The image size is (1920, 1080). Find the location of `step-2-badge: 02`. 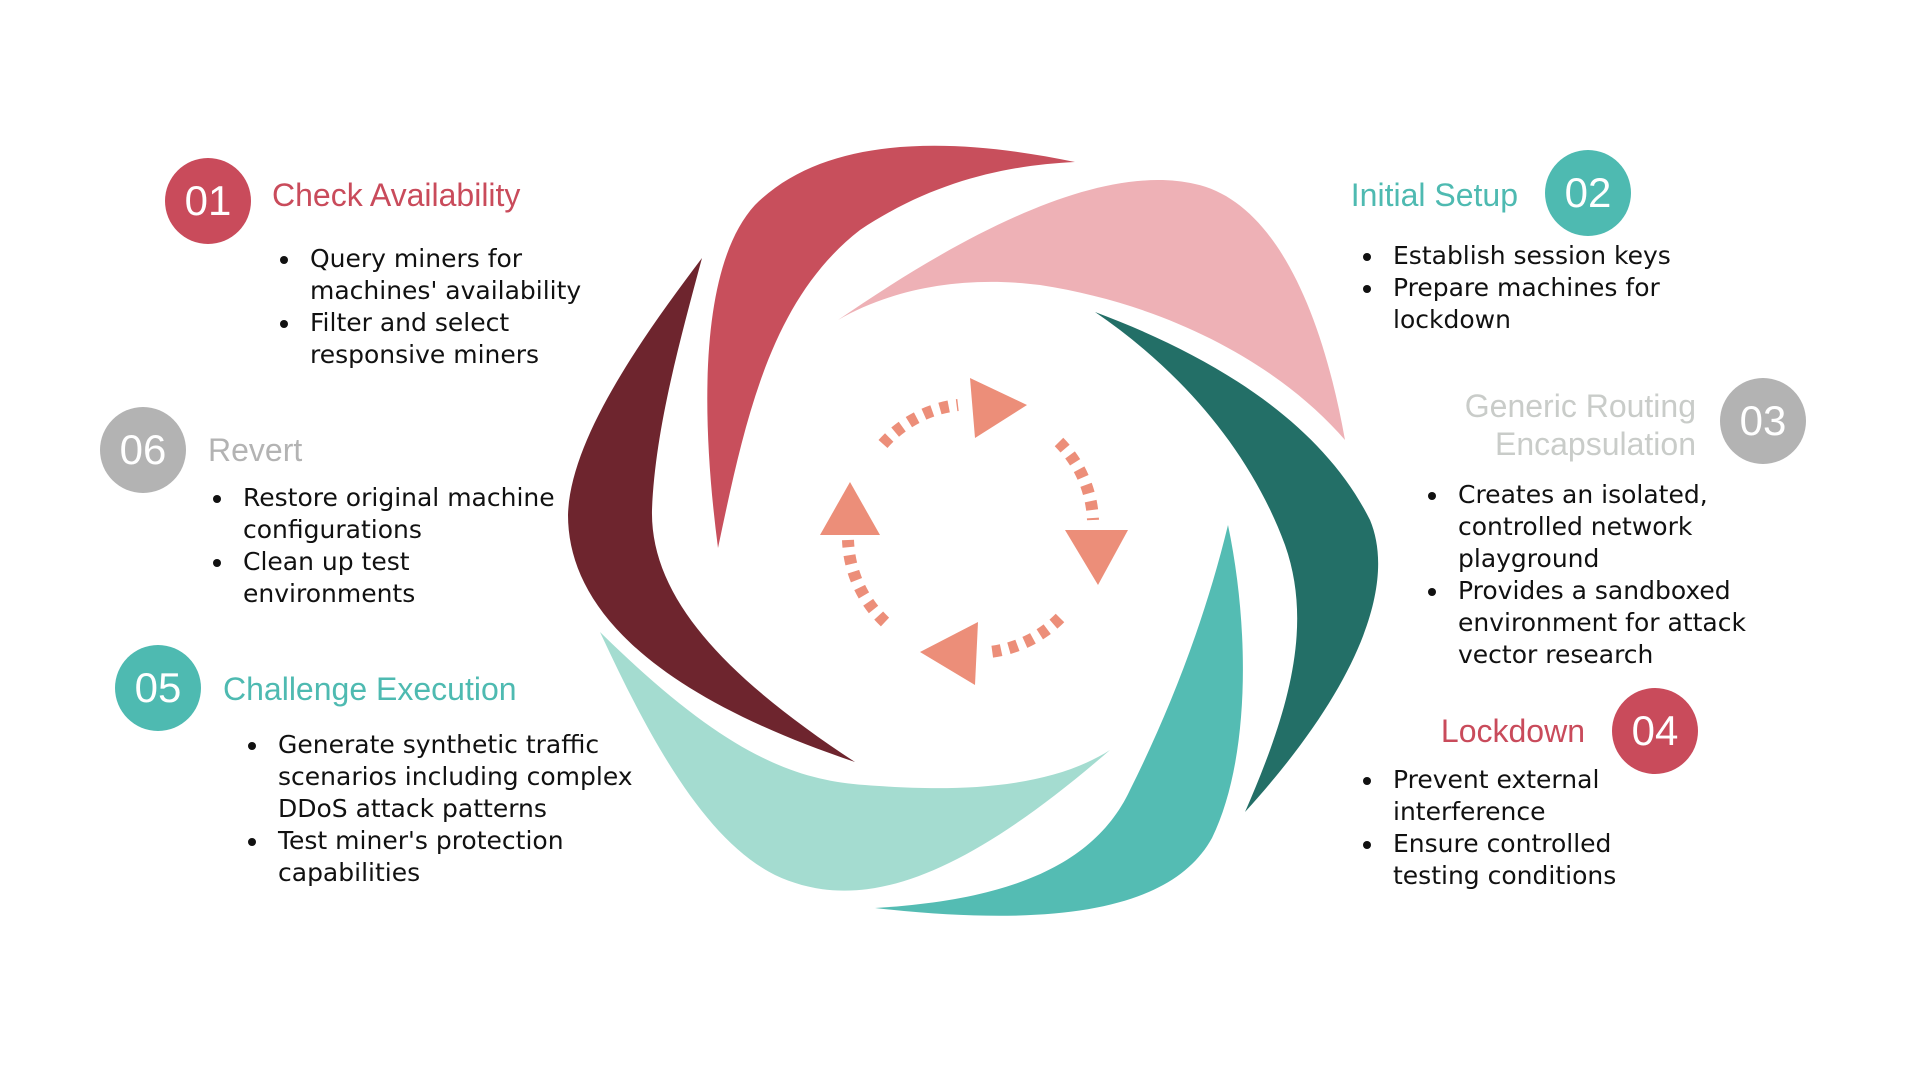

step-2-badge: 02 is located at coordinates (1588, 193).